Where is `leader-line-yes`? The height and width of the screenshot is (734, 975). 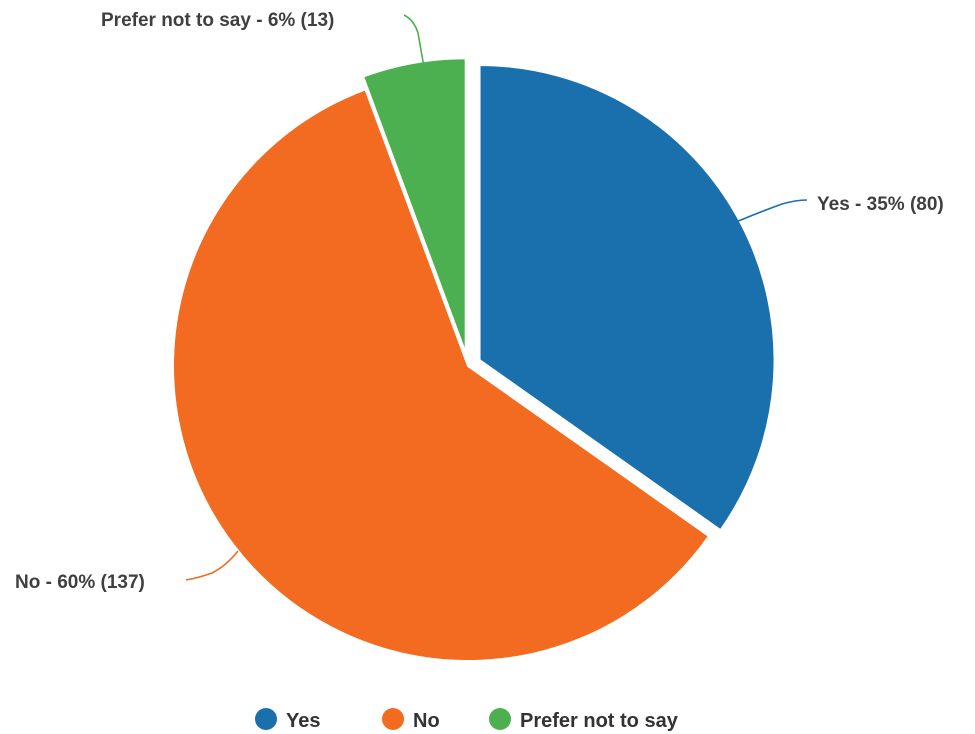
leader-line-yes is located at coordinates (771, 211).